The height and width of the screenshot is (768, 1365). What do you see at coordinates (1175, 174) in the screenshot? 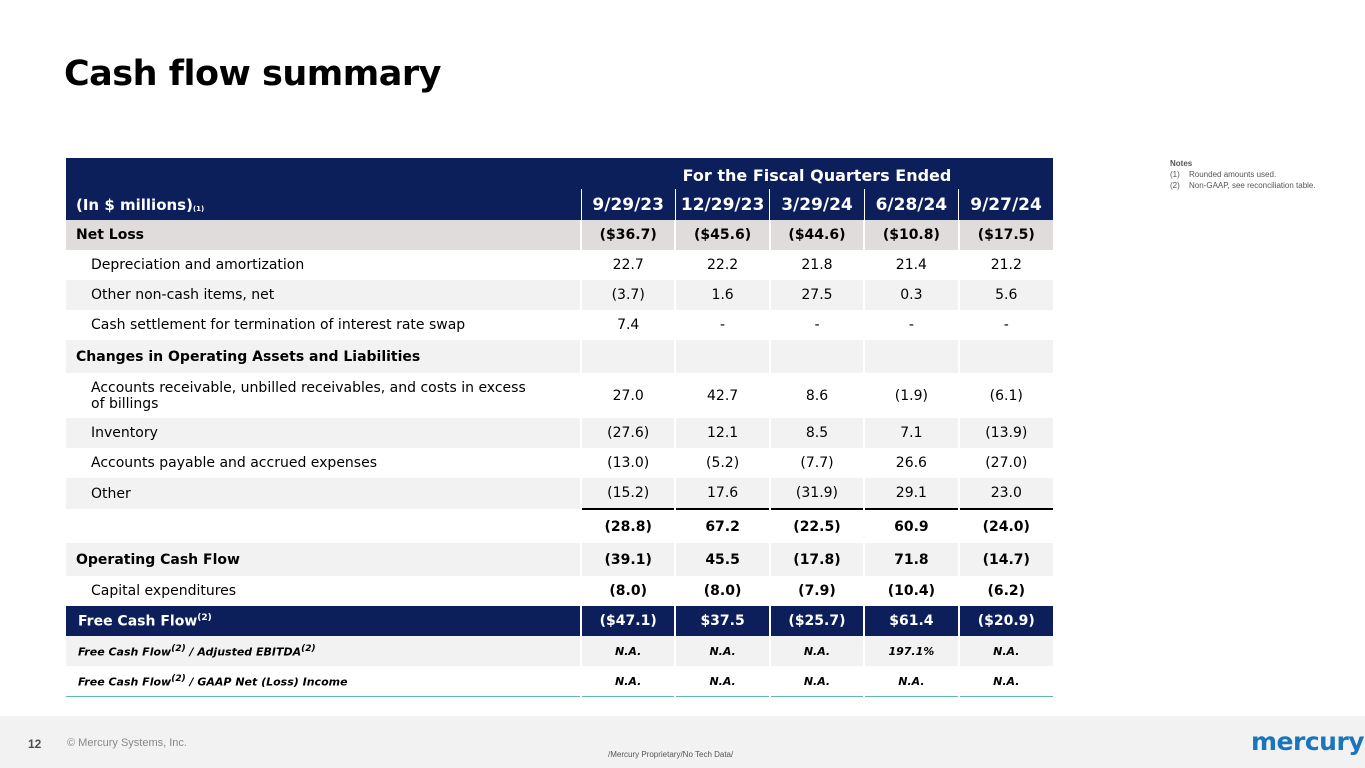
I see `note-number: (1)` at bounding box center [1175, 174].